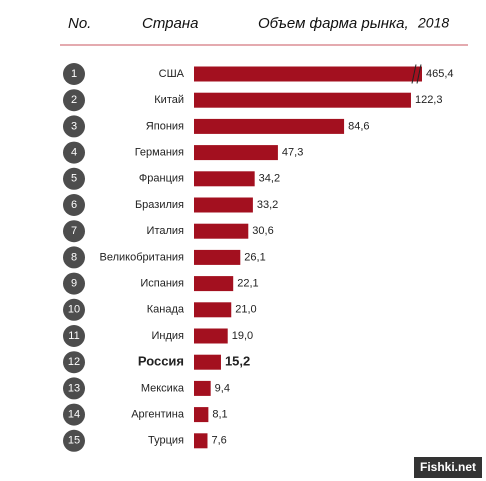 The height and width of the screenshot is (481, 486). I want to click on category-label: США, so click(172, 74).